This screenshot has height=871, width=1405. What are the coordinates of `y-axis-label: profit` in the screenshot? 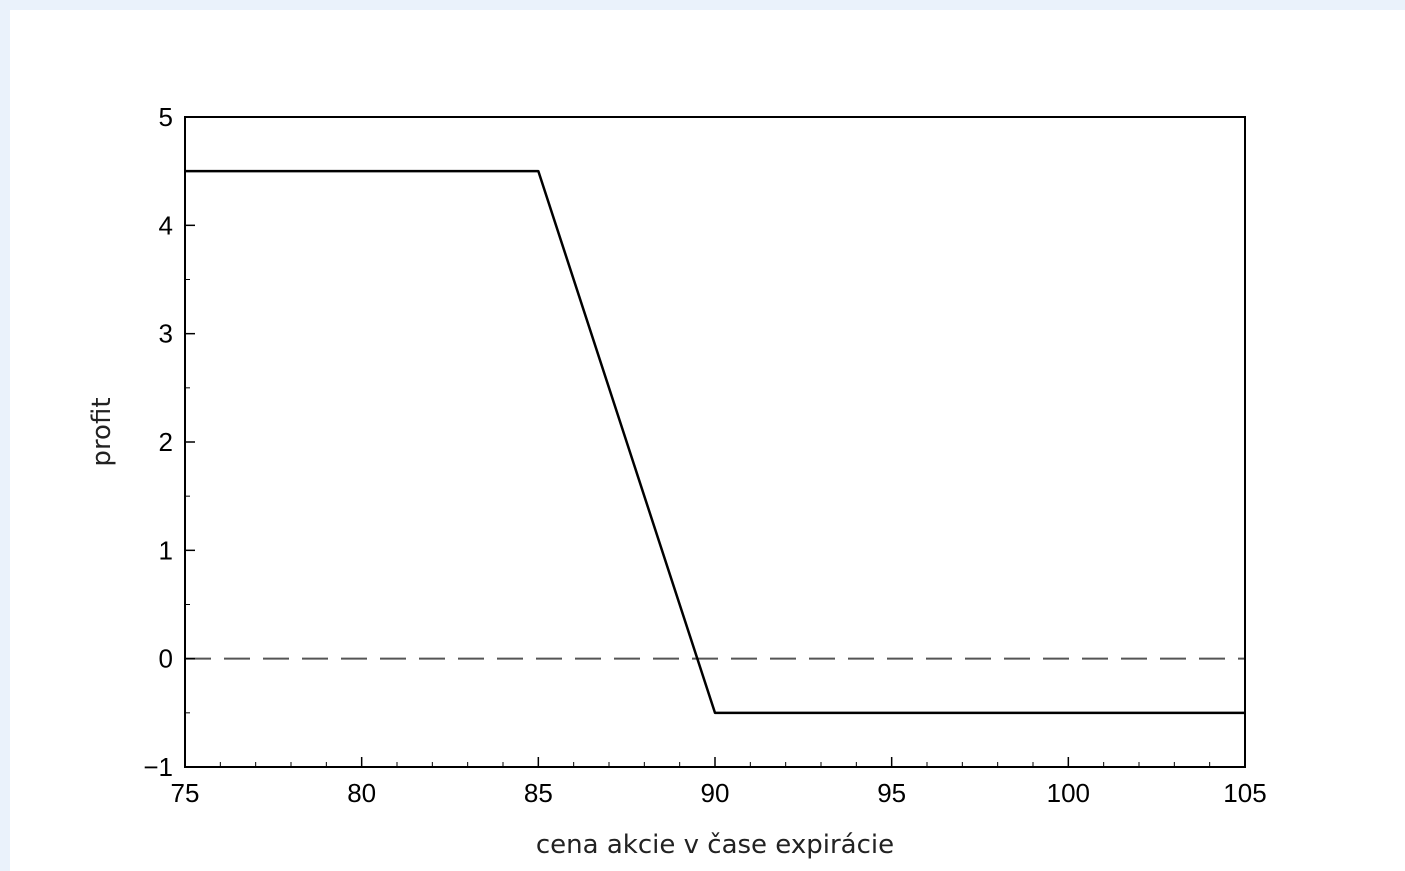 It's located at (102, 431).